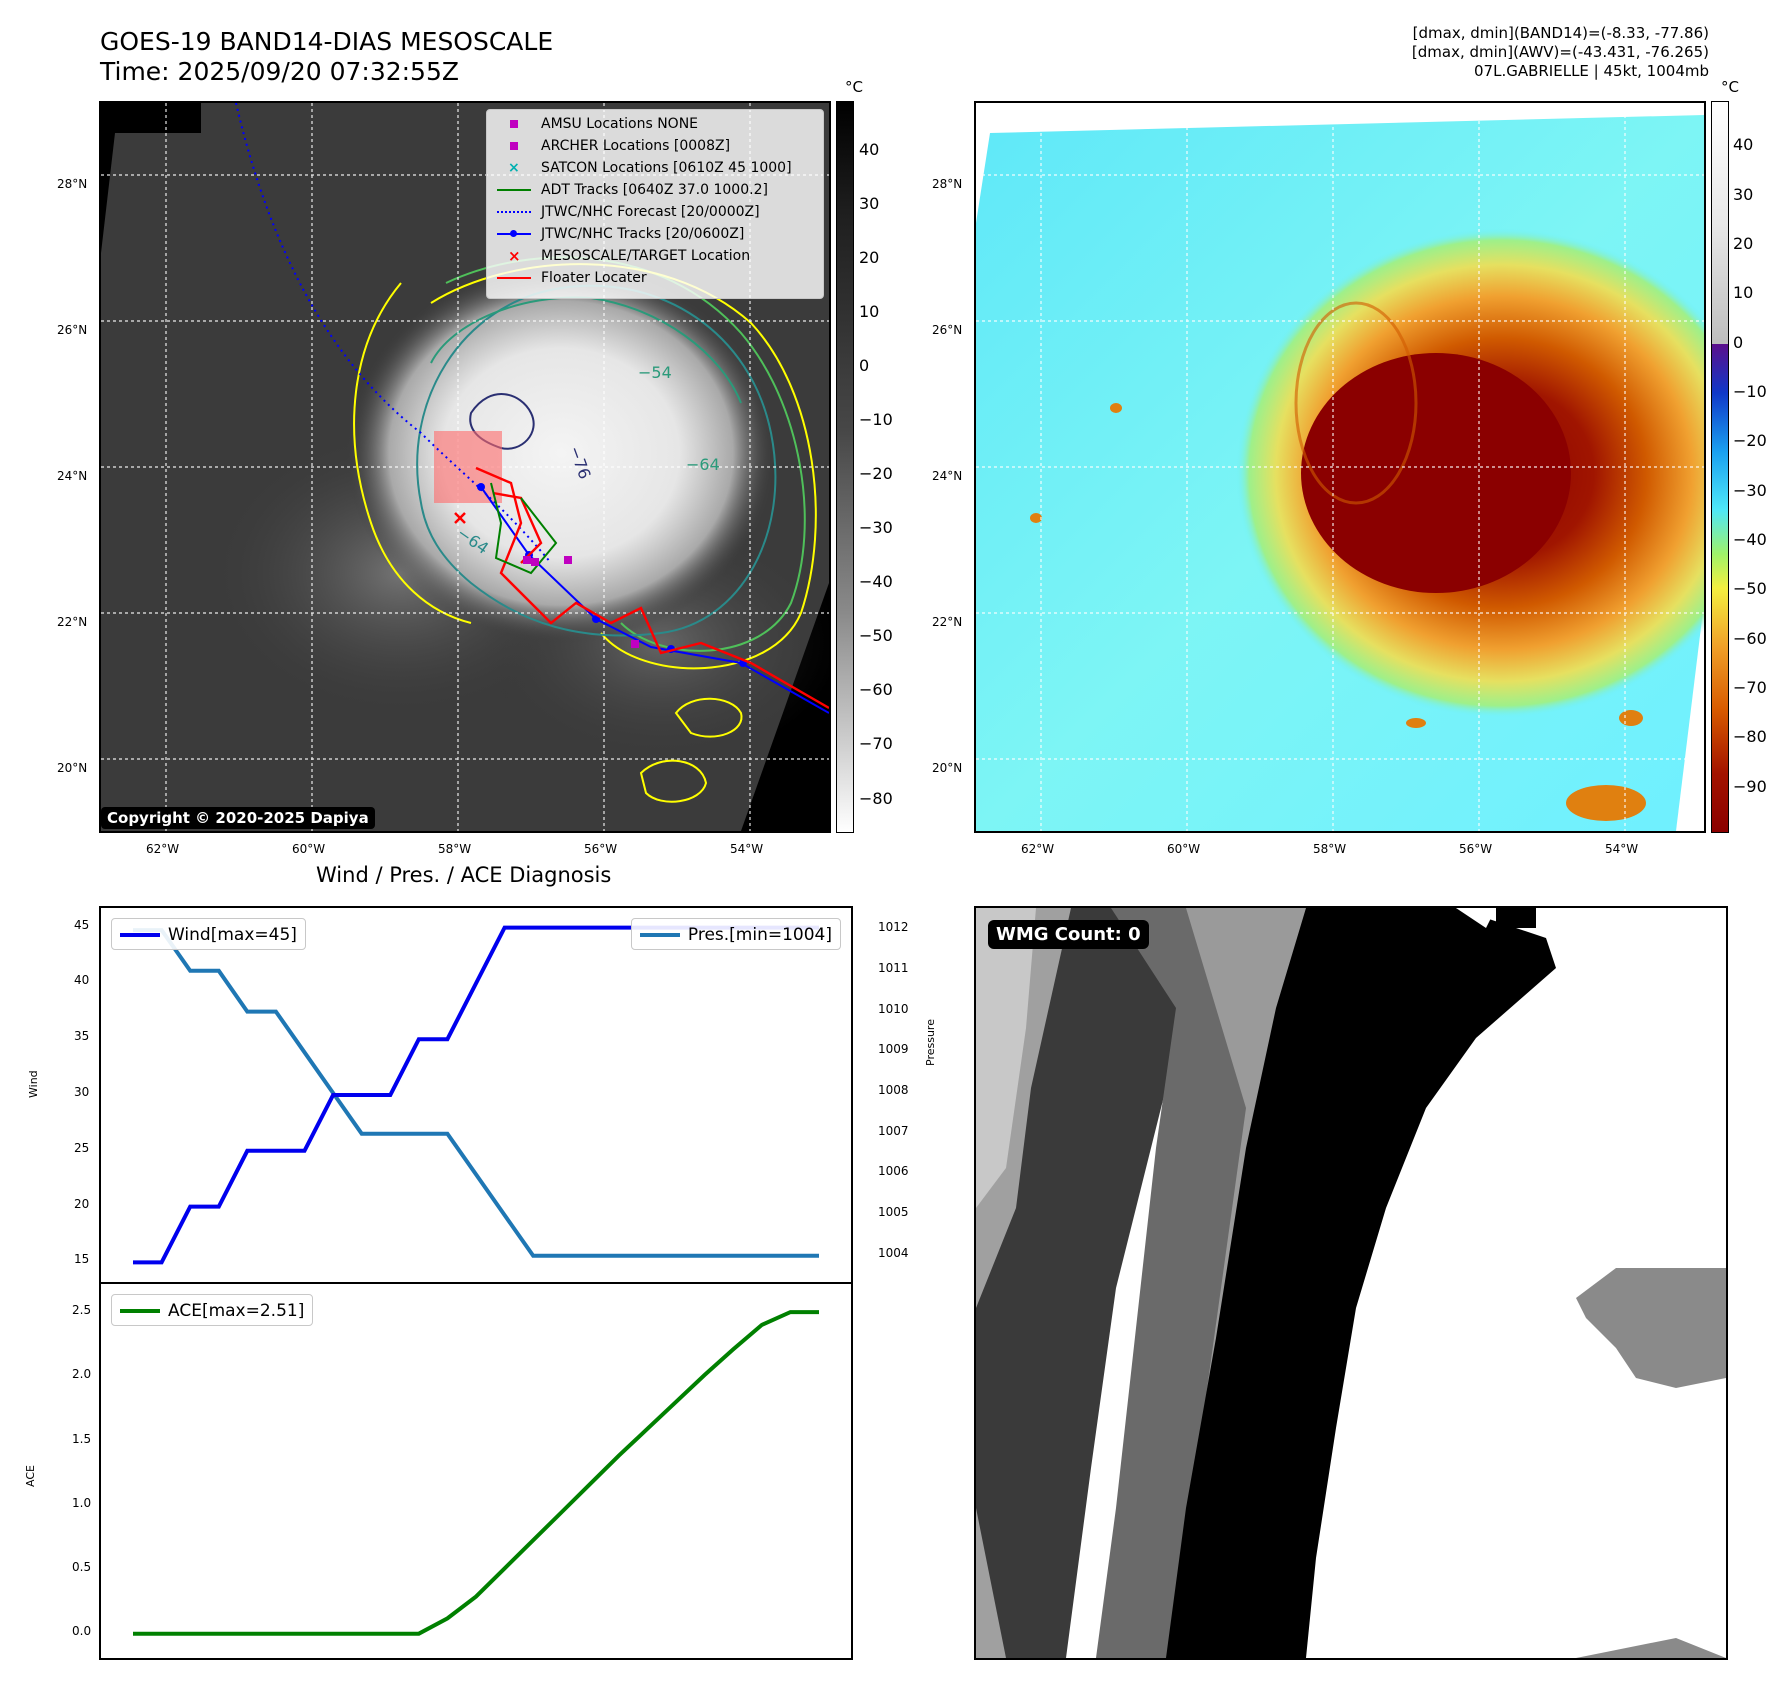  I want to click on ir-colorbar-tick-6: −20, so click(876, 474).